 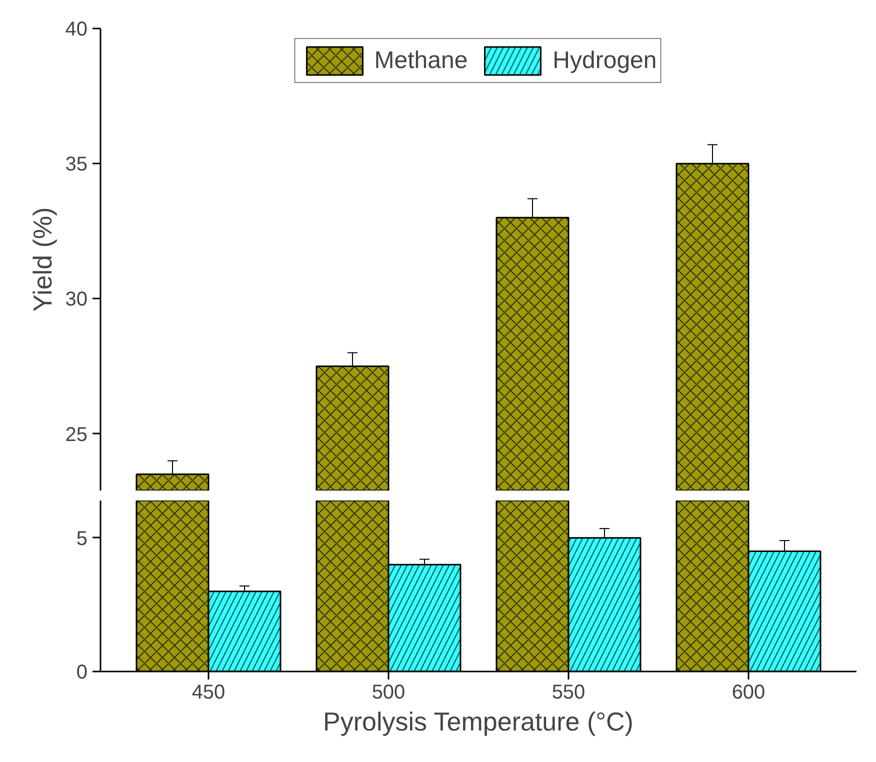 I want to click on x-axis-title: Pyrolysis Temperature (°C), so click(x=478, y=721).